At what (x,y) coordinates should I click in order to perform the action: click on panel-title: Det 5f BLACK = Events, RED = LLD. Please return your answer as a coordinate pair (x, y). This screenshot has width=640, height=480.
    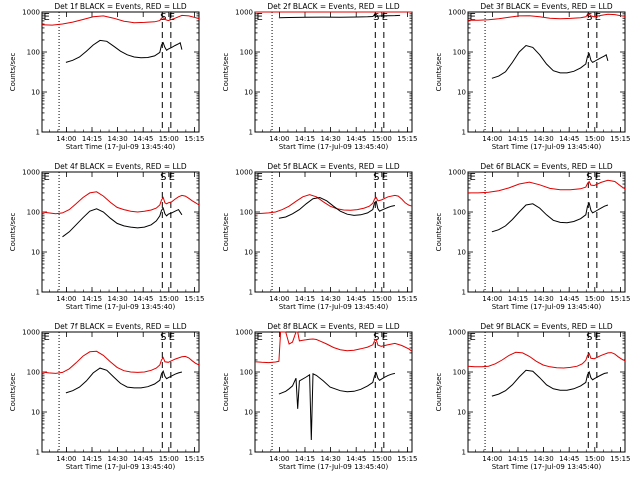
    Looking at the image, I should click on (333, 166).